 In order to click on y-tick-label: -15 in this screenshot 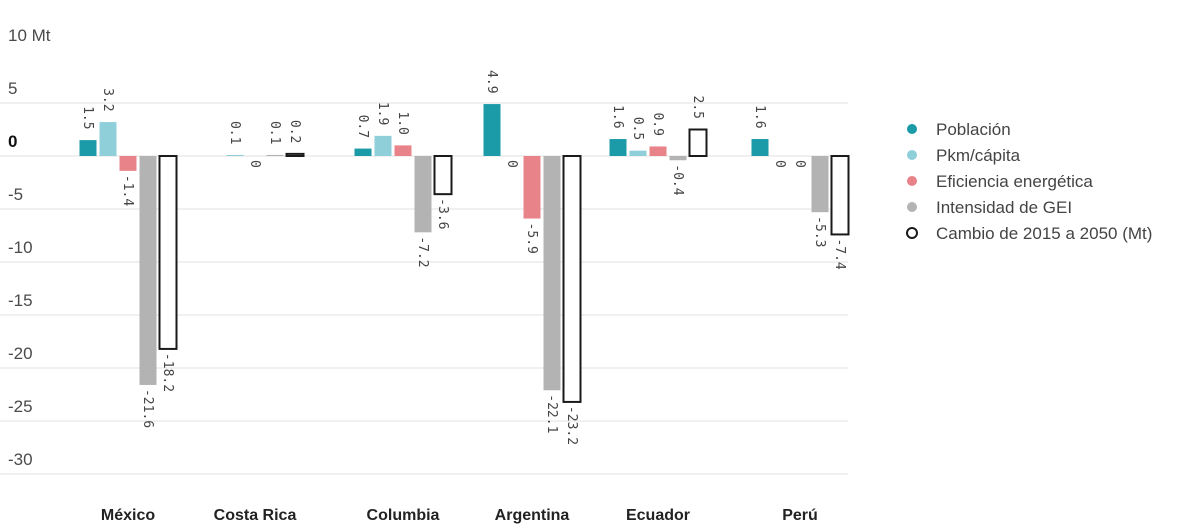, I will do `click(20, 300)`.